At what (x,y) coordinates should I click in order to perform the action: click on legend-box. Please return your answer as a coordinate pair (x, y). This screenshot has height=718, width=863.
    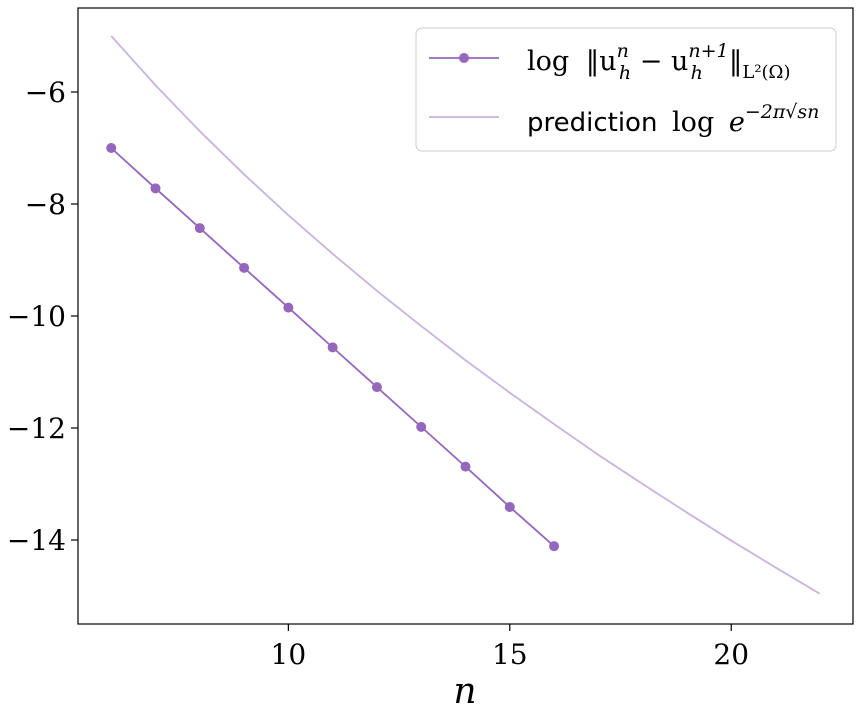
    Looking at the image, I should click on (626, 89).